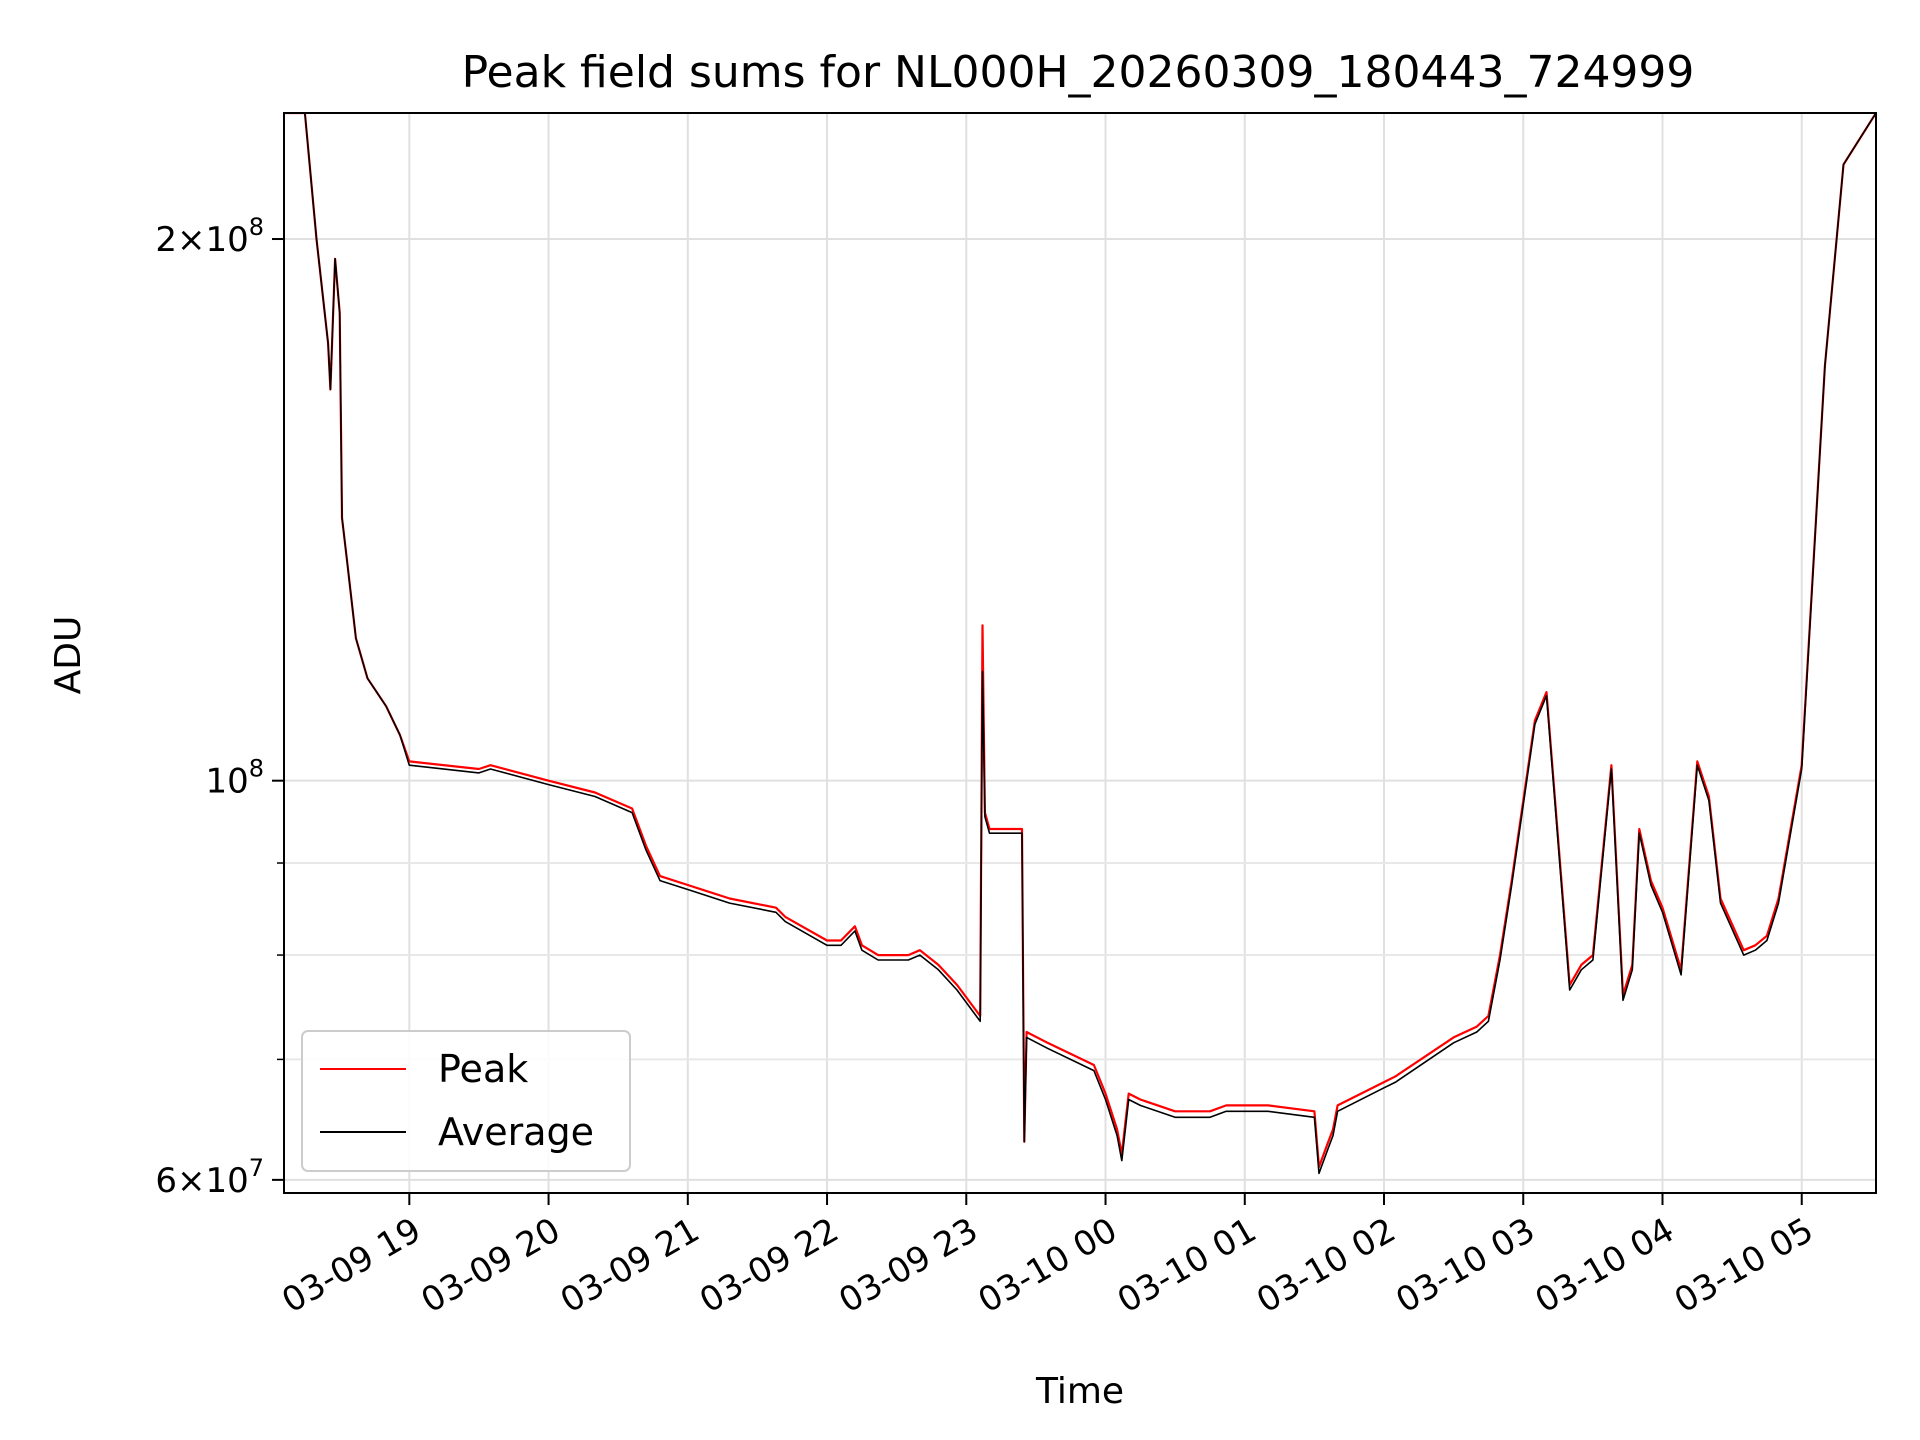 Image resolution: width=1920 pixels, height=1440 pixels. Describe the element at coordinates (483, 1069) in the screenshot. I see `legend-label-peak: Peak` at that location.